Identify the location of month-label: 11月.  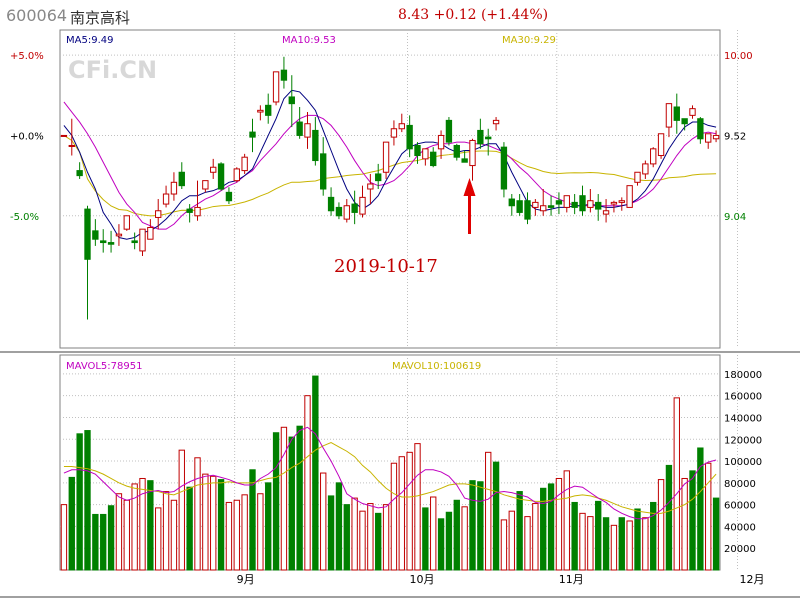
(571, 579).